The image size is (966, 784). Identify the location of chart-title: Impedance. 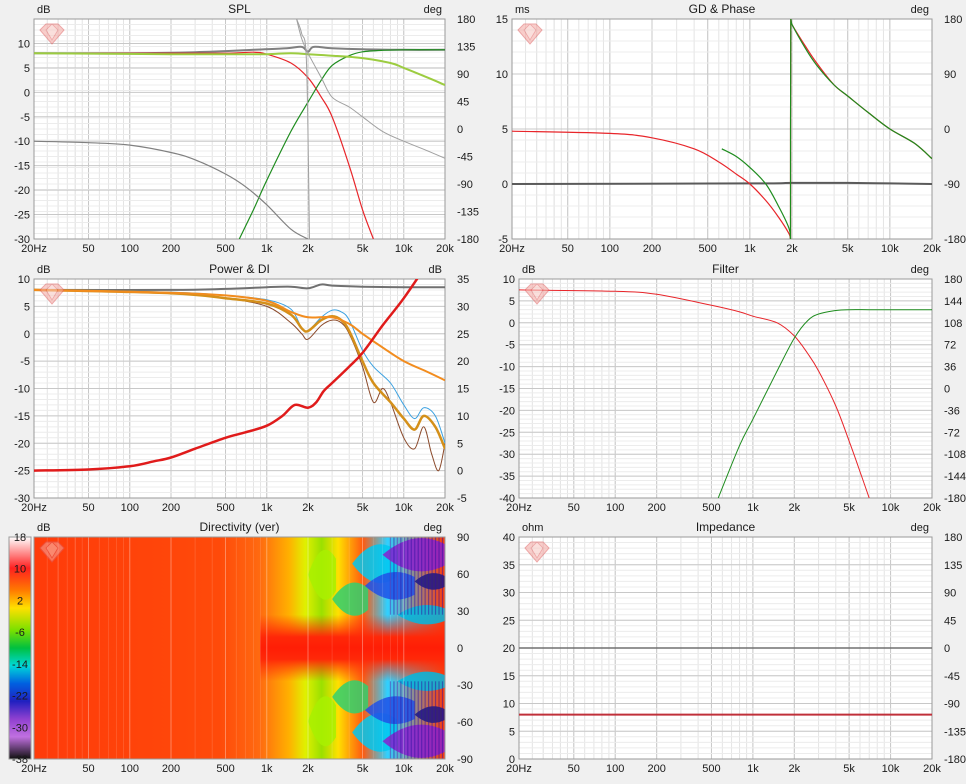
(726, 527).